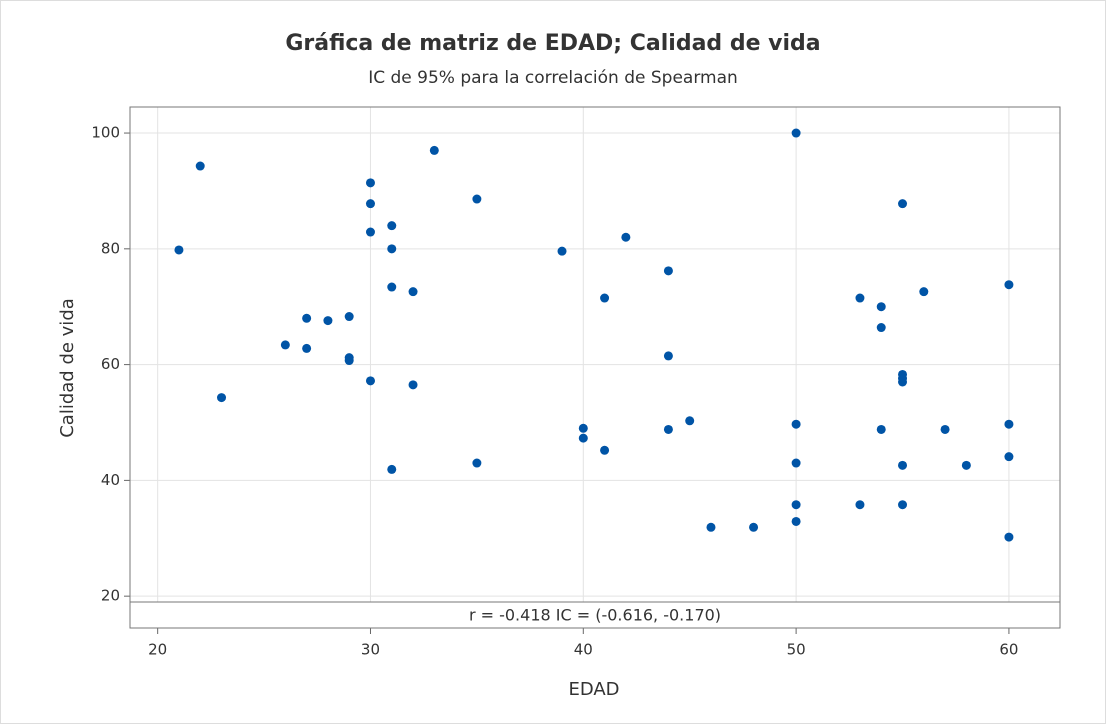 The height and width of the screenshot is (724, 1106). What do you see at coordinates (370, 650) in the screenshot?
I see `x-tick-label: 30` at bounding box center [370, 650].